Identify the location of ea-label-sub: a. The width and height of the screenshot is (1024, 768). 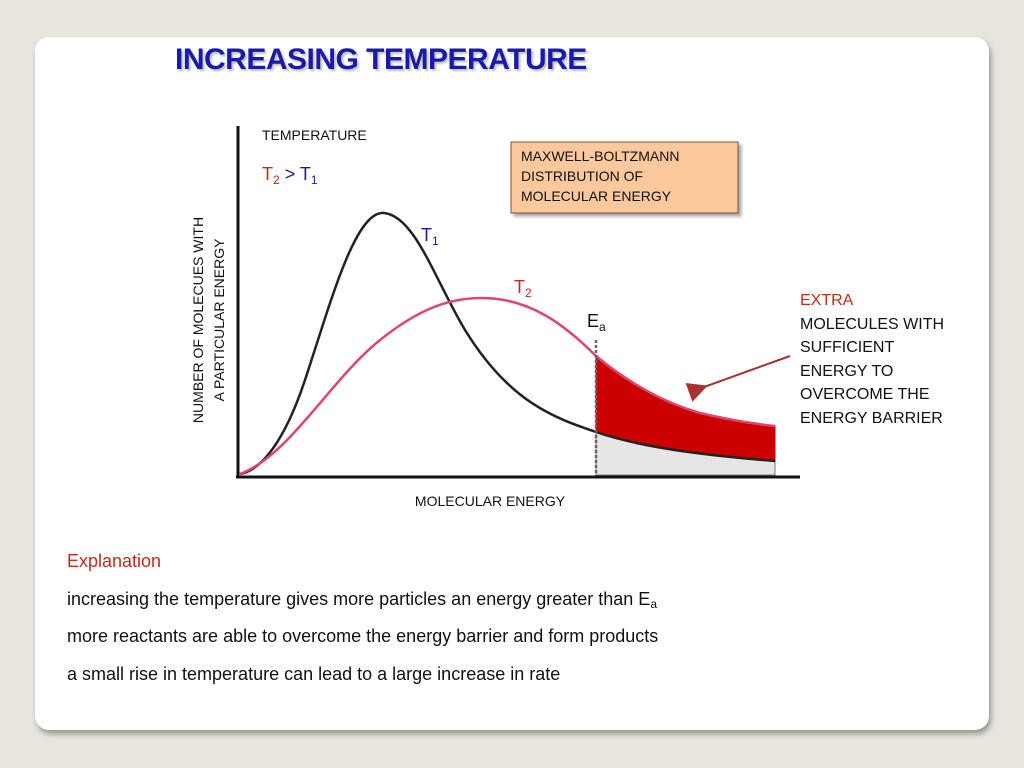
(602, 327).